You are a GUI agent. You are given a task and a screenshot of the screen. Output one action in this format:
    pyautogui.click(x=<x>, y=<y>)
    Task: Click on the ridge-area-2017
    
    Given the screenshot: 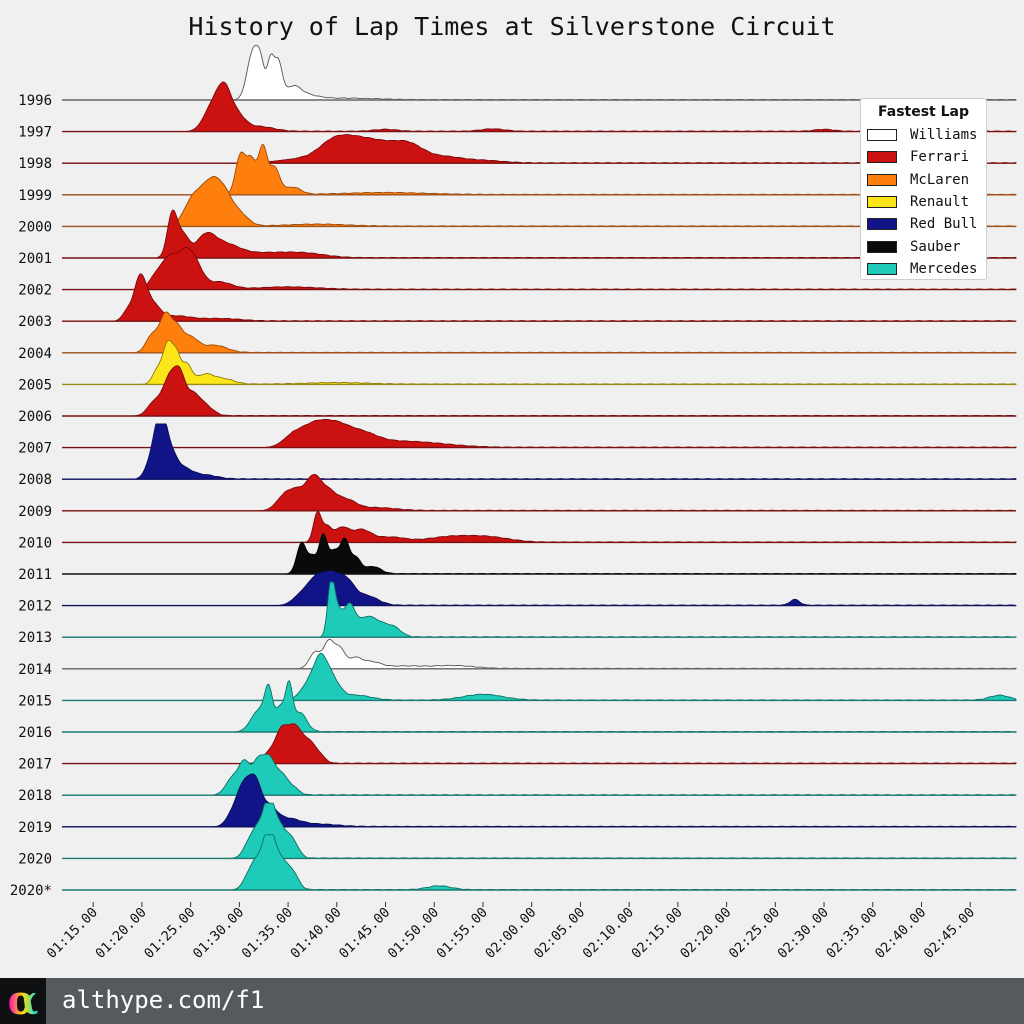 What is the action you would take?
    pyautogui.click(x=539, y=744)
    